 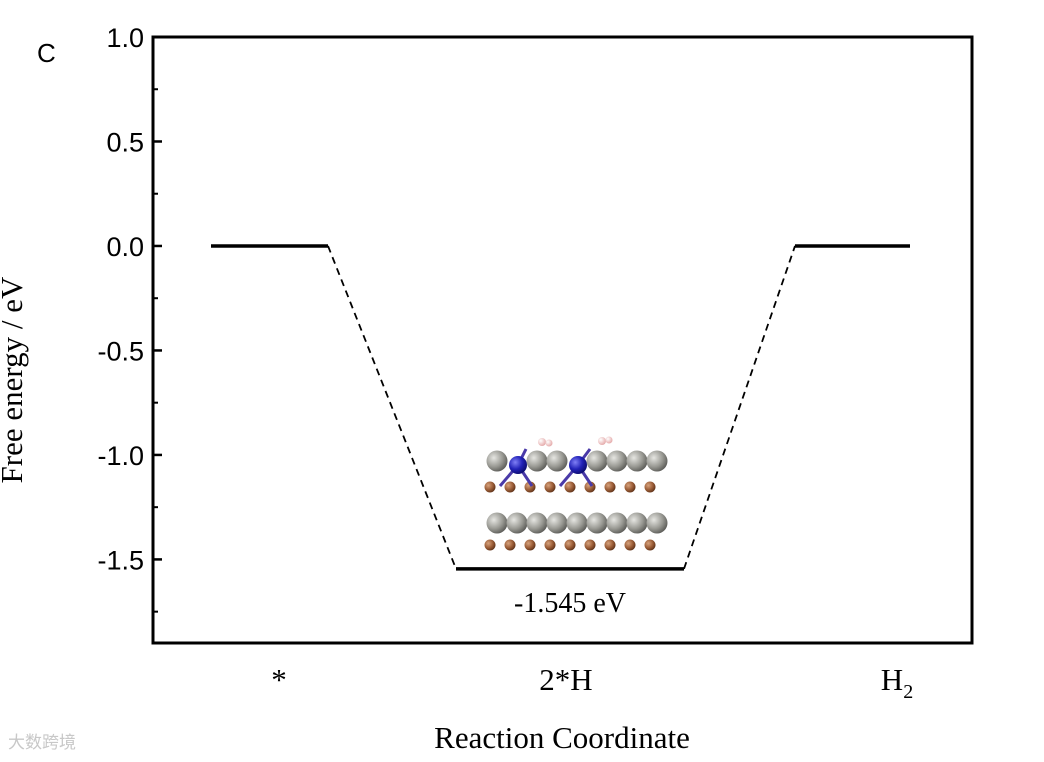 I want to click on y-axis-label: Free energy / eV, so click(x=14, y=379).